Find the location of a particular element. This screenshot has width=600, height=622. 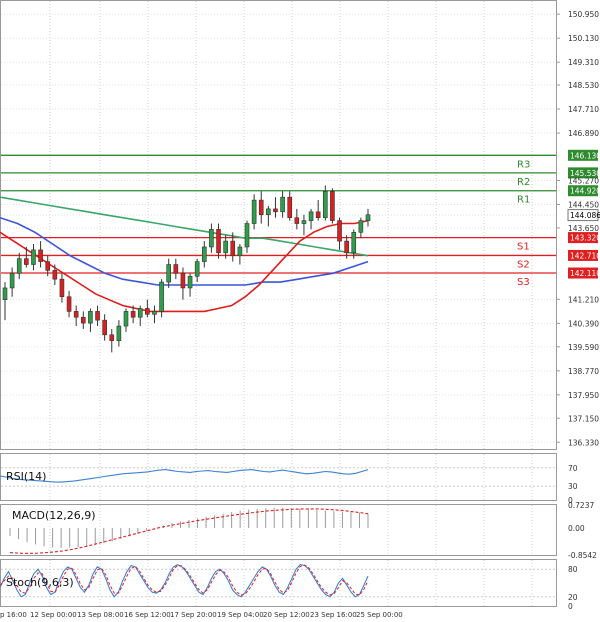

time-tick-label: p 16:00 is located at coordinates (13, 615).